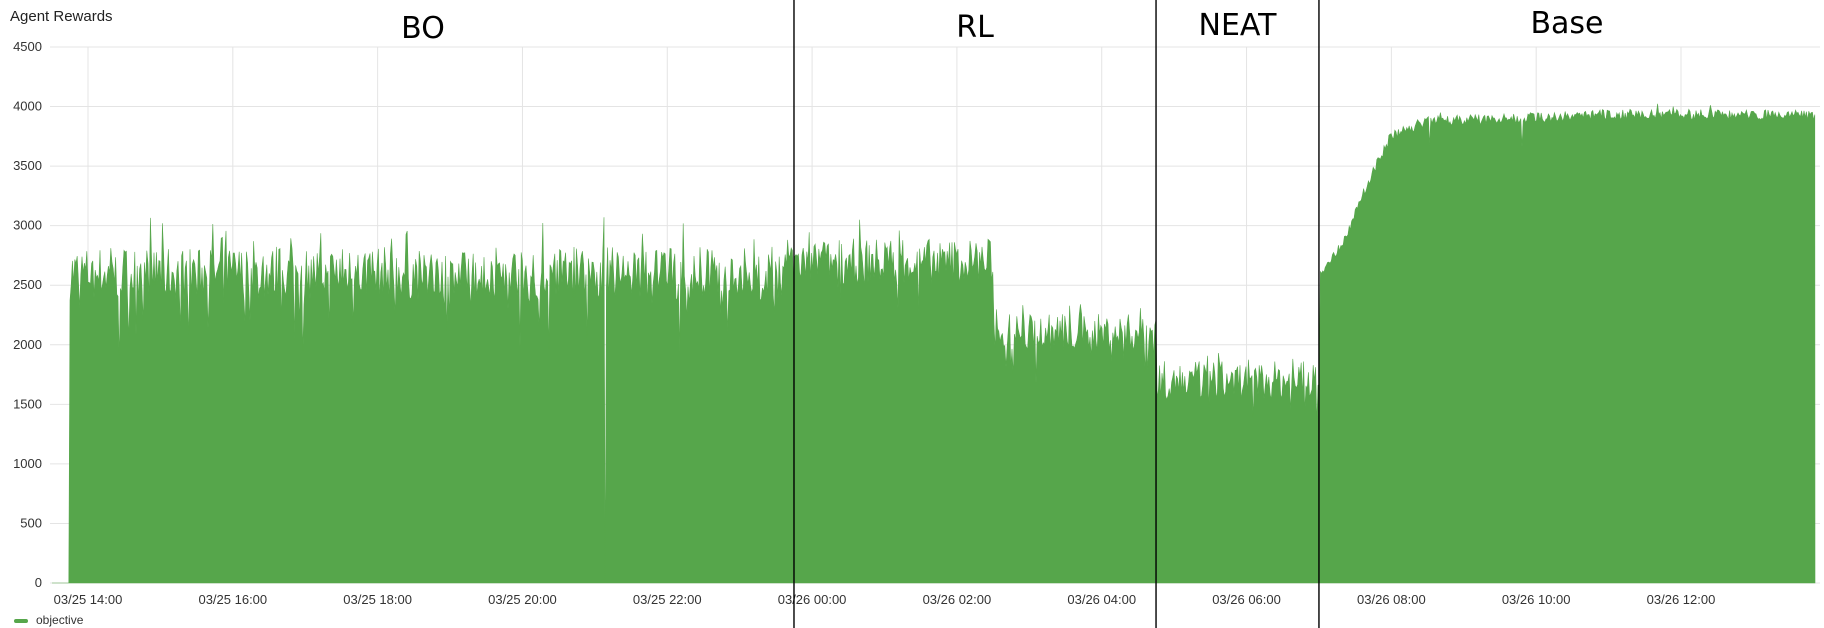 The width and height of the screenshot is (1824, 628). Describe the element at coordinates (31, 522) in the screenshot. I see `y-tick-label: 500` at that location.